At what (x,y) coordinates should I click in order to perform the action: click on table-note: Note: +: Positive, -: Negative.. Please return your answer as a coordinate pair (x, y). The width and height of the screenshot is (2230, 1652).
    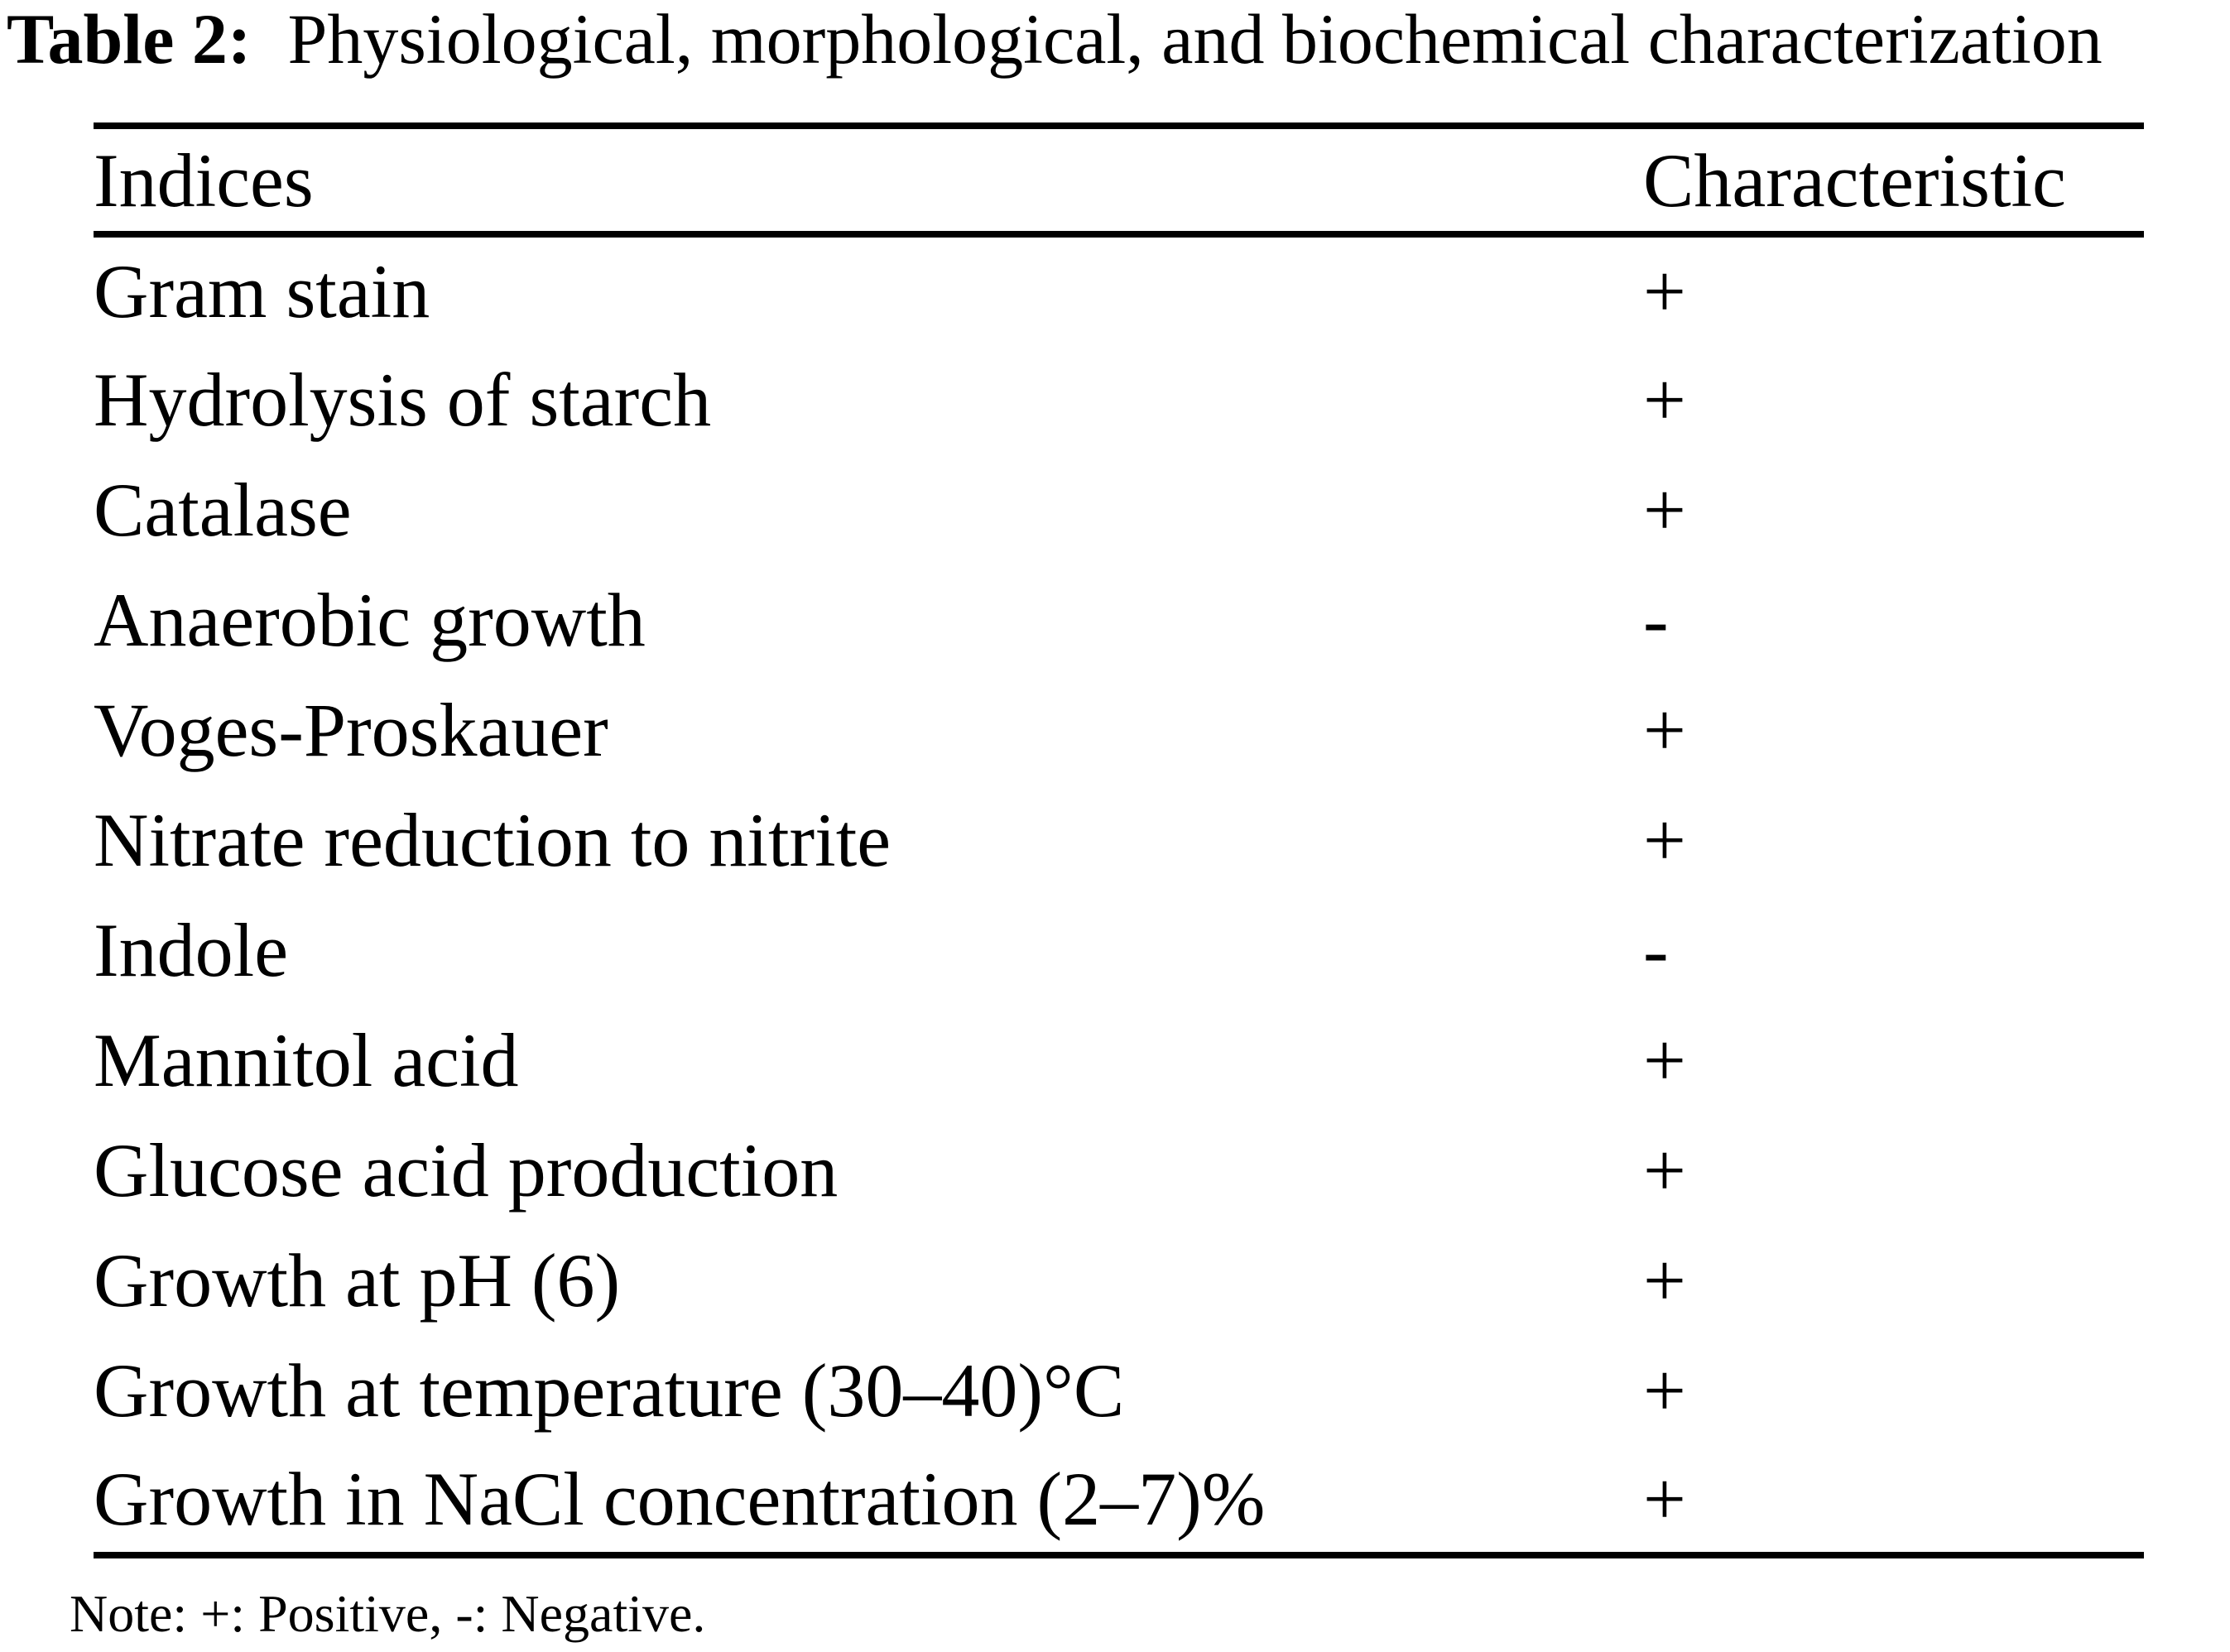
    Looking at the image, I should click on (388, 1614).